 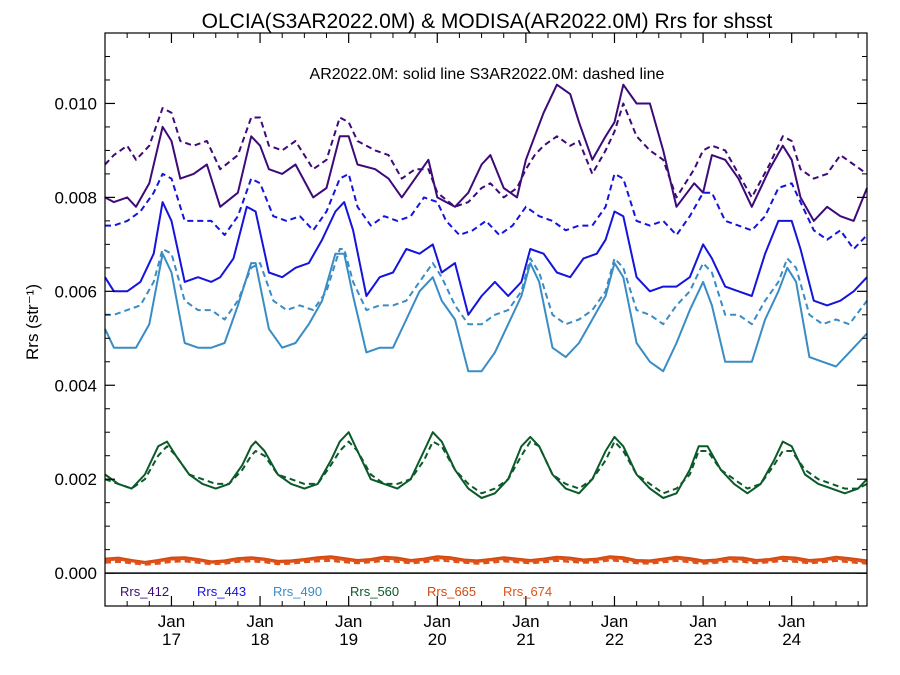 What do you see at coordinates (791, 639) in the screenshot?
I see `x-tick-label-day: 24` at bounding box center [791, 639].